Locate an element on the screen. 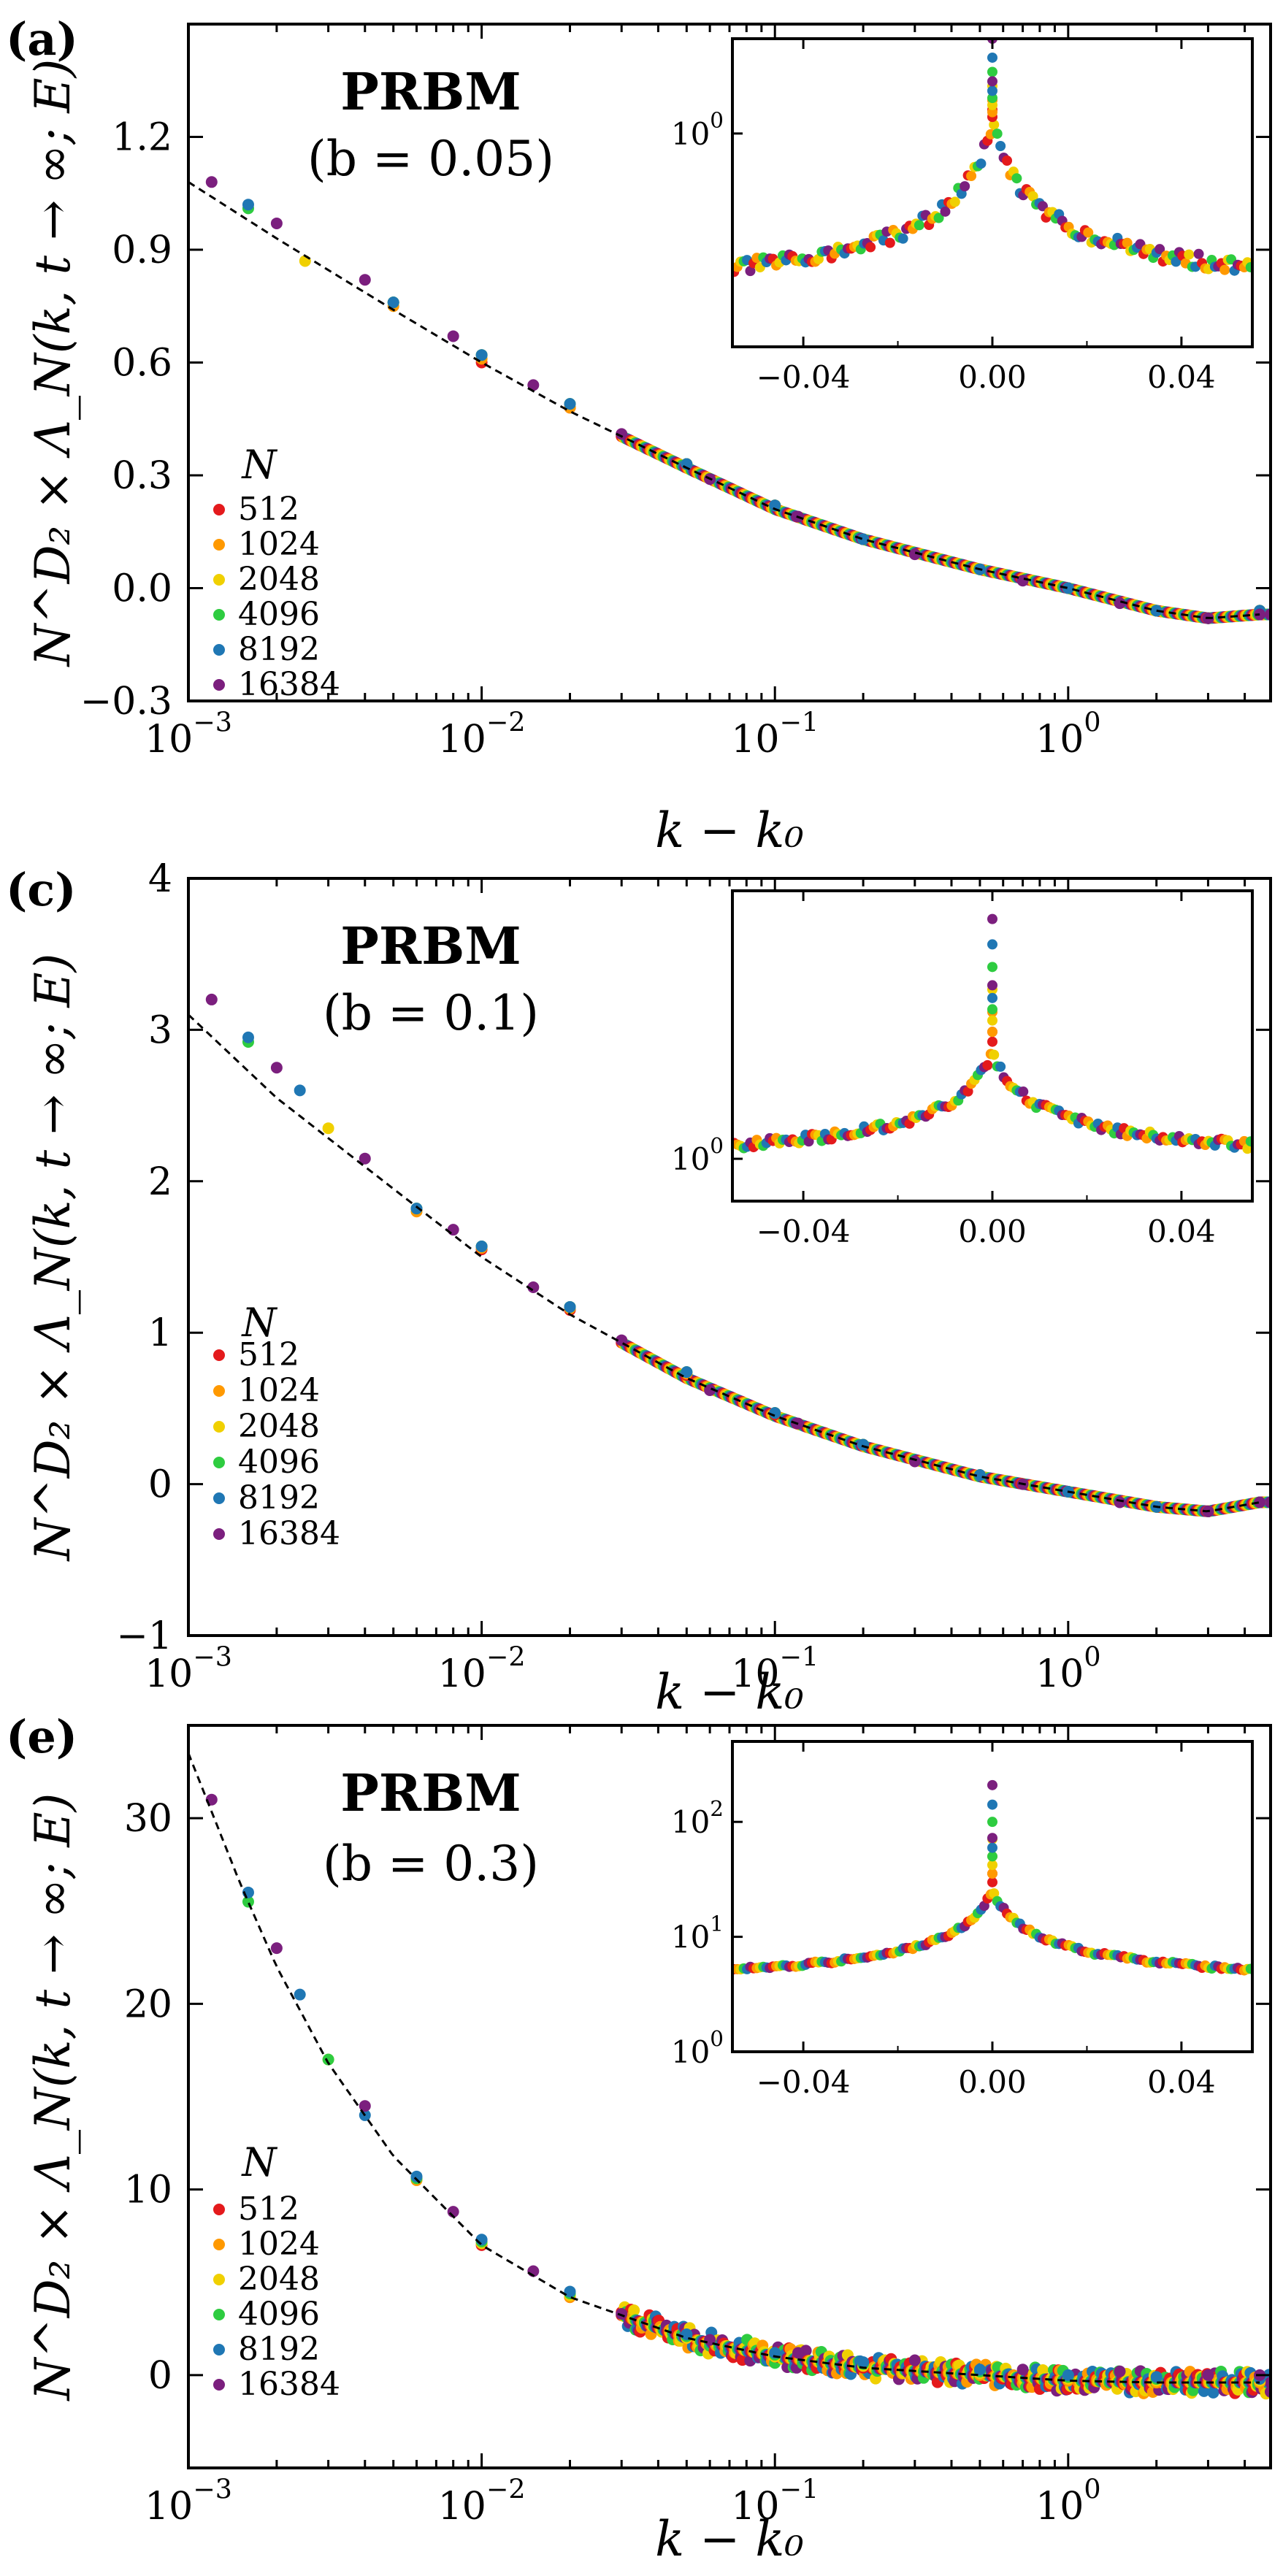  legend-entry: 2048 is located at coordinates (279, 579).